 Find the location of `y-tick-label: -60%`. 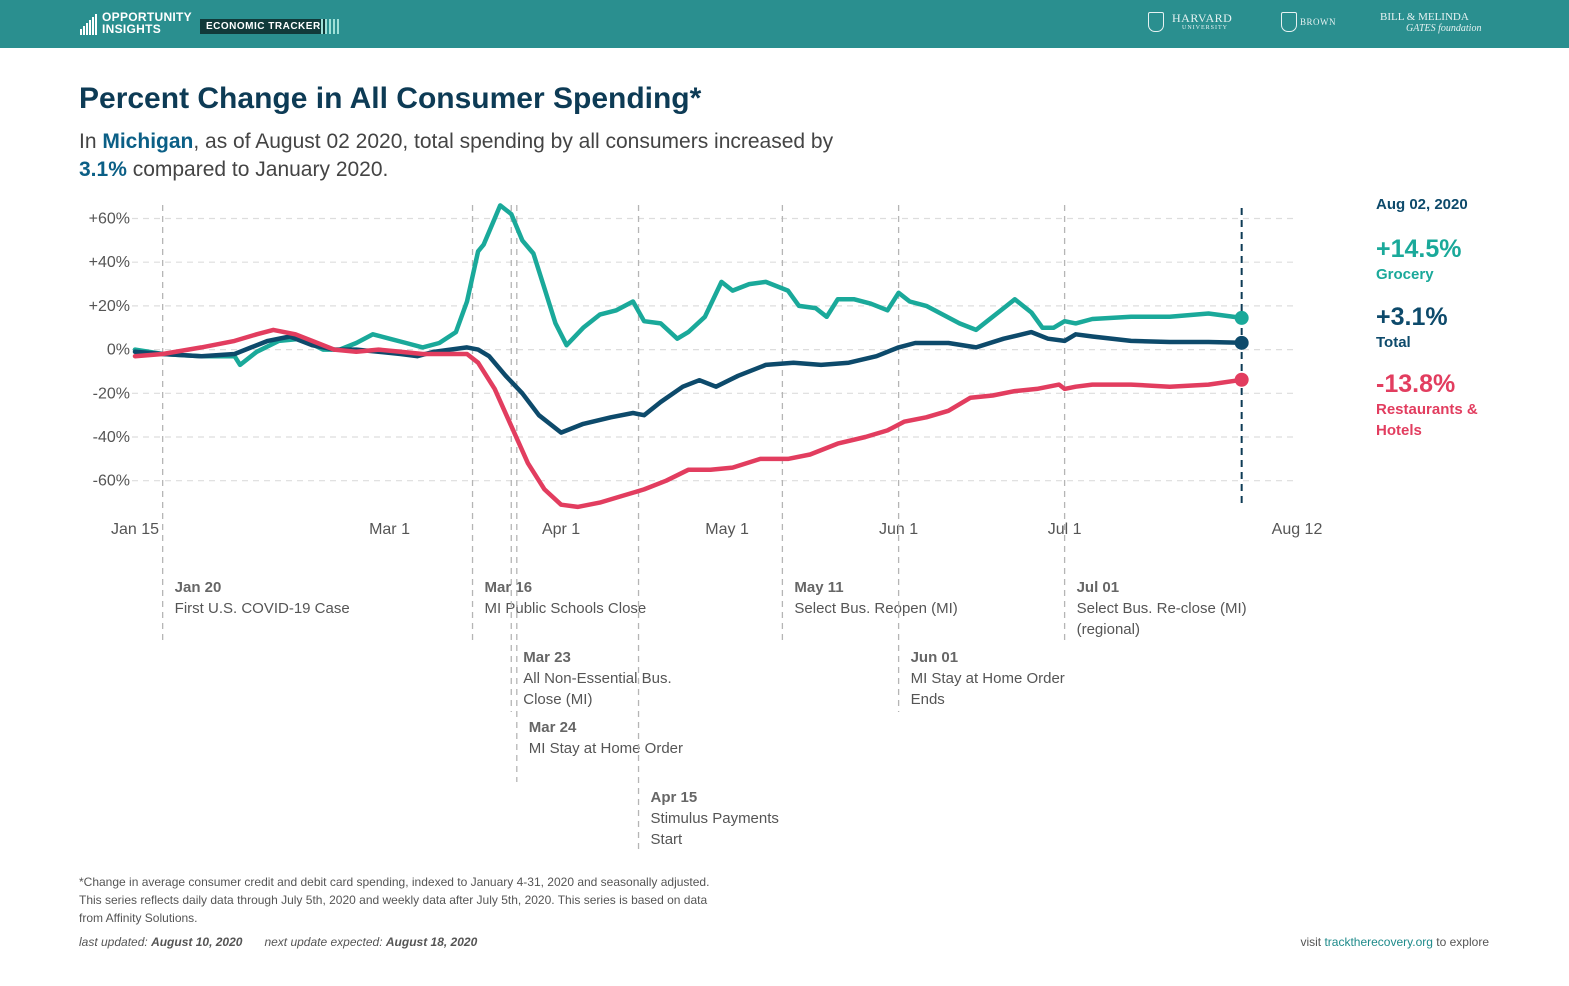

y-tick-label: -60% is located at coordinates (111, 481).